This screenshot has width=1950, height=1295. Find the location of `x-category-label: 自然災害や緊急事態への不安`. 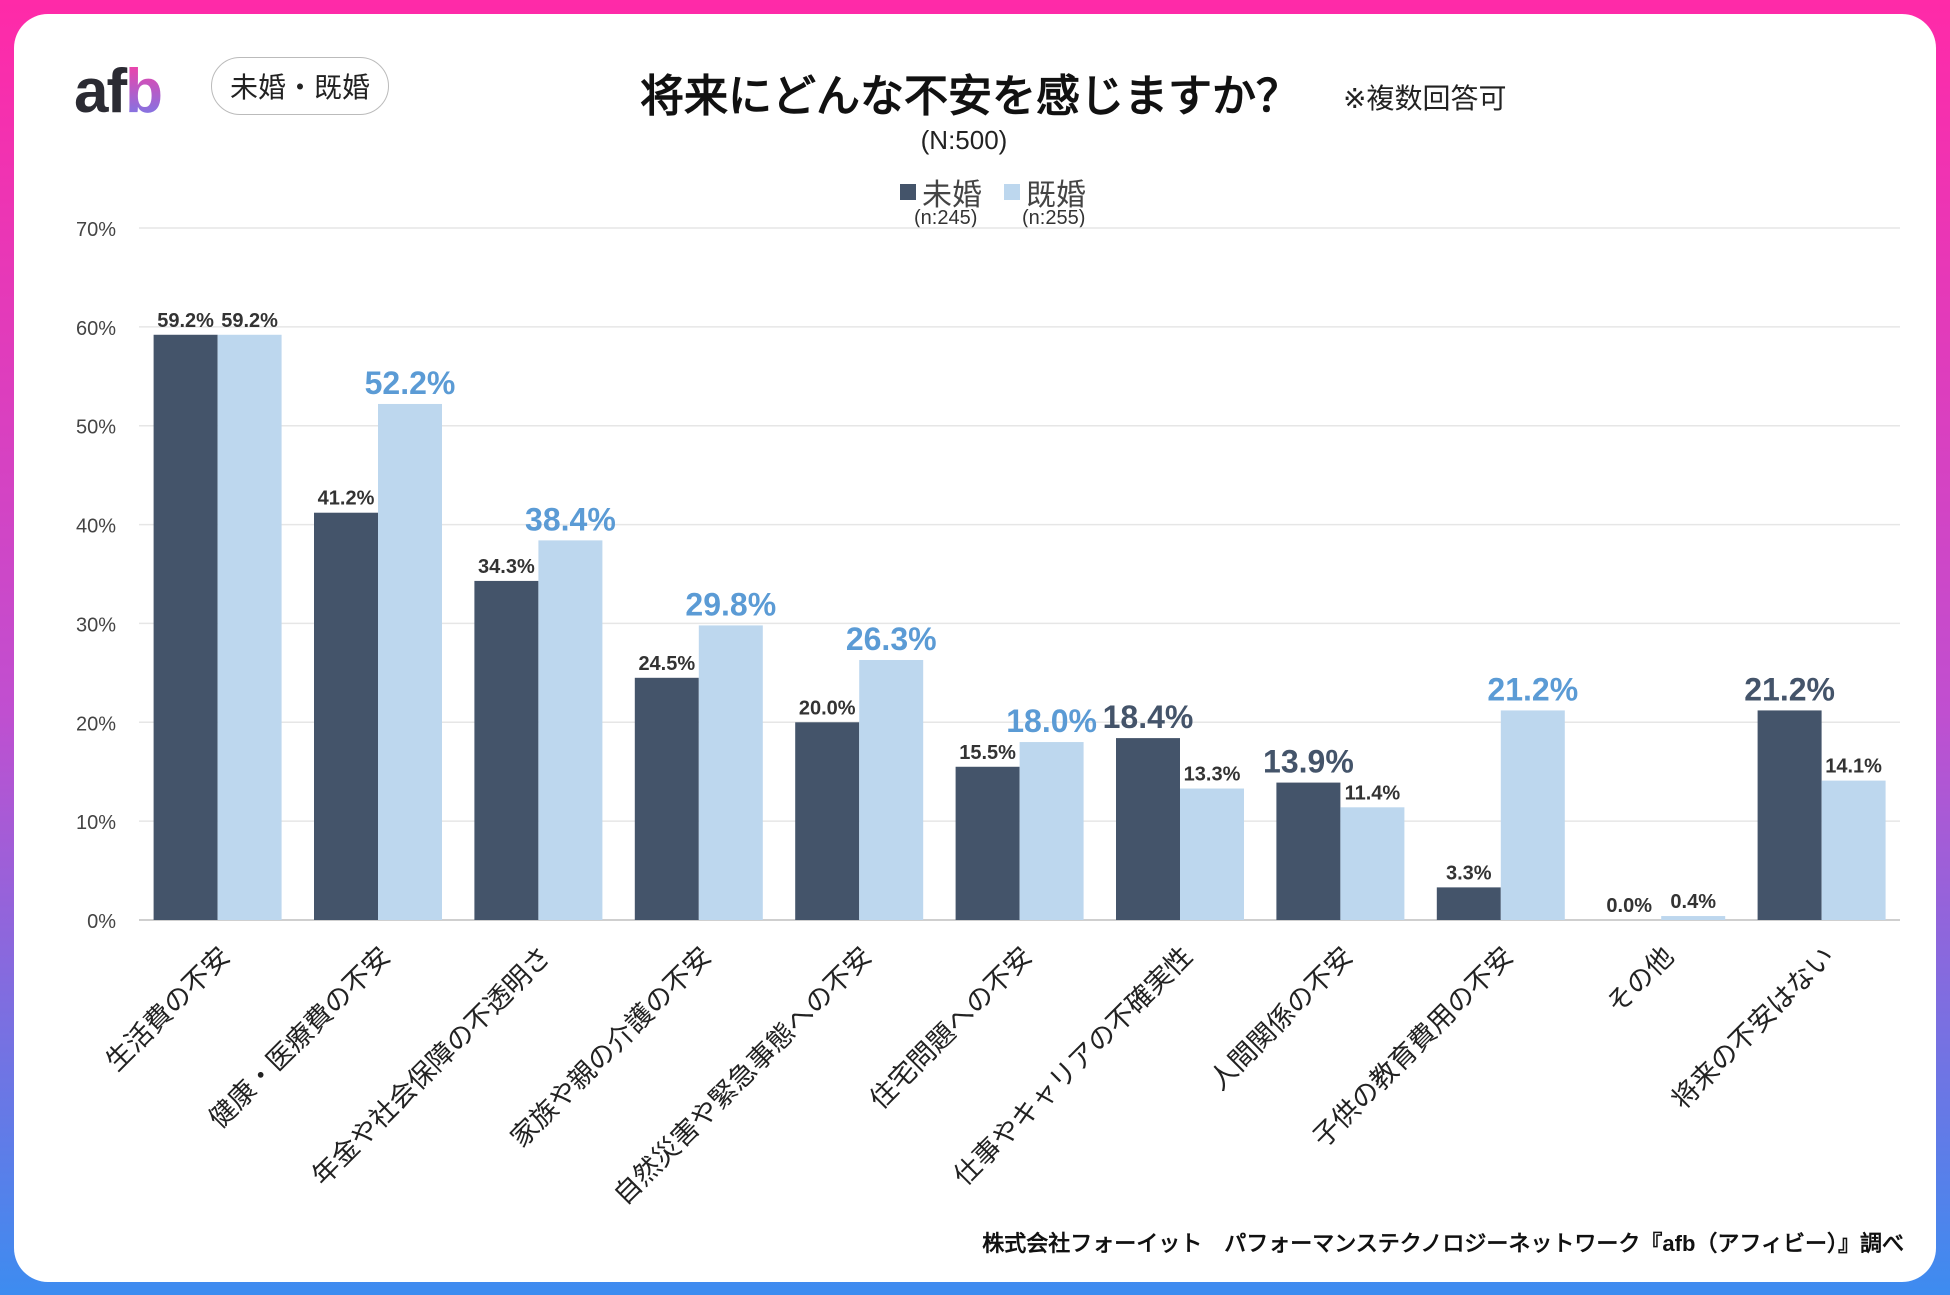

x-category-label: 自然災害や緊急事態への不安 is located at coordinates (742, 1075).